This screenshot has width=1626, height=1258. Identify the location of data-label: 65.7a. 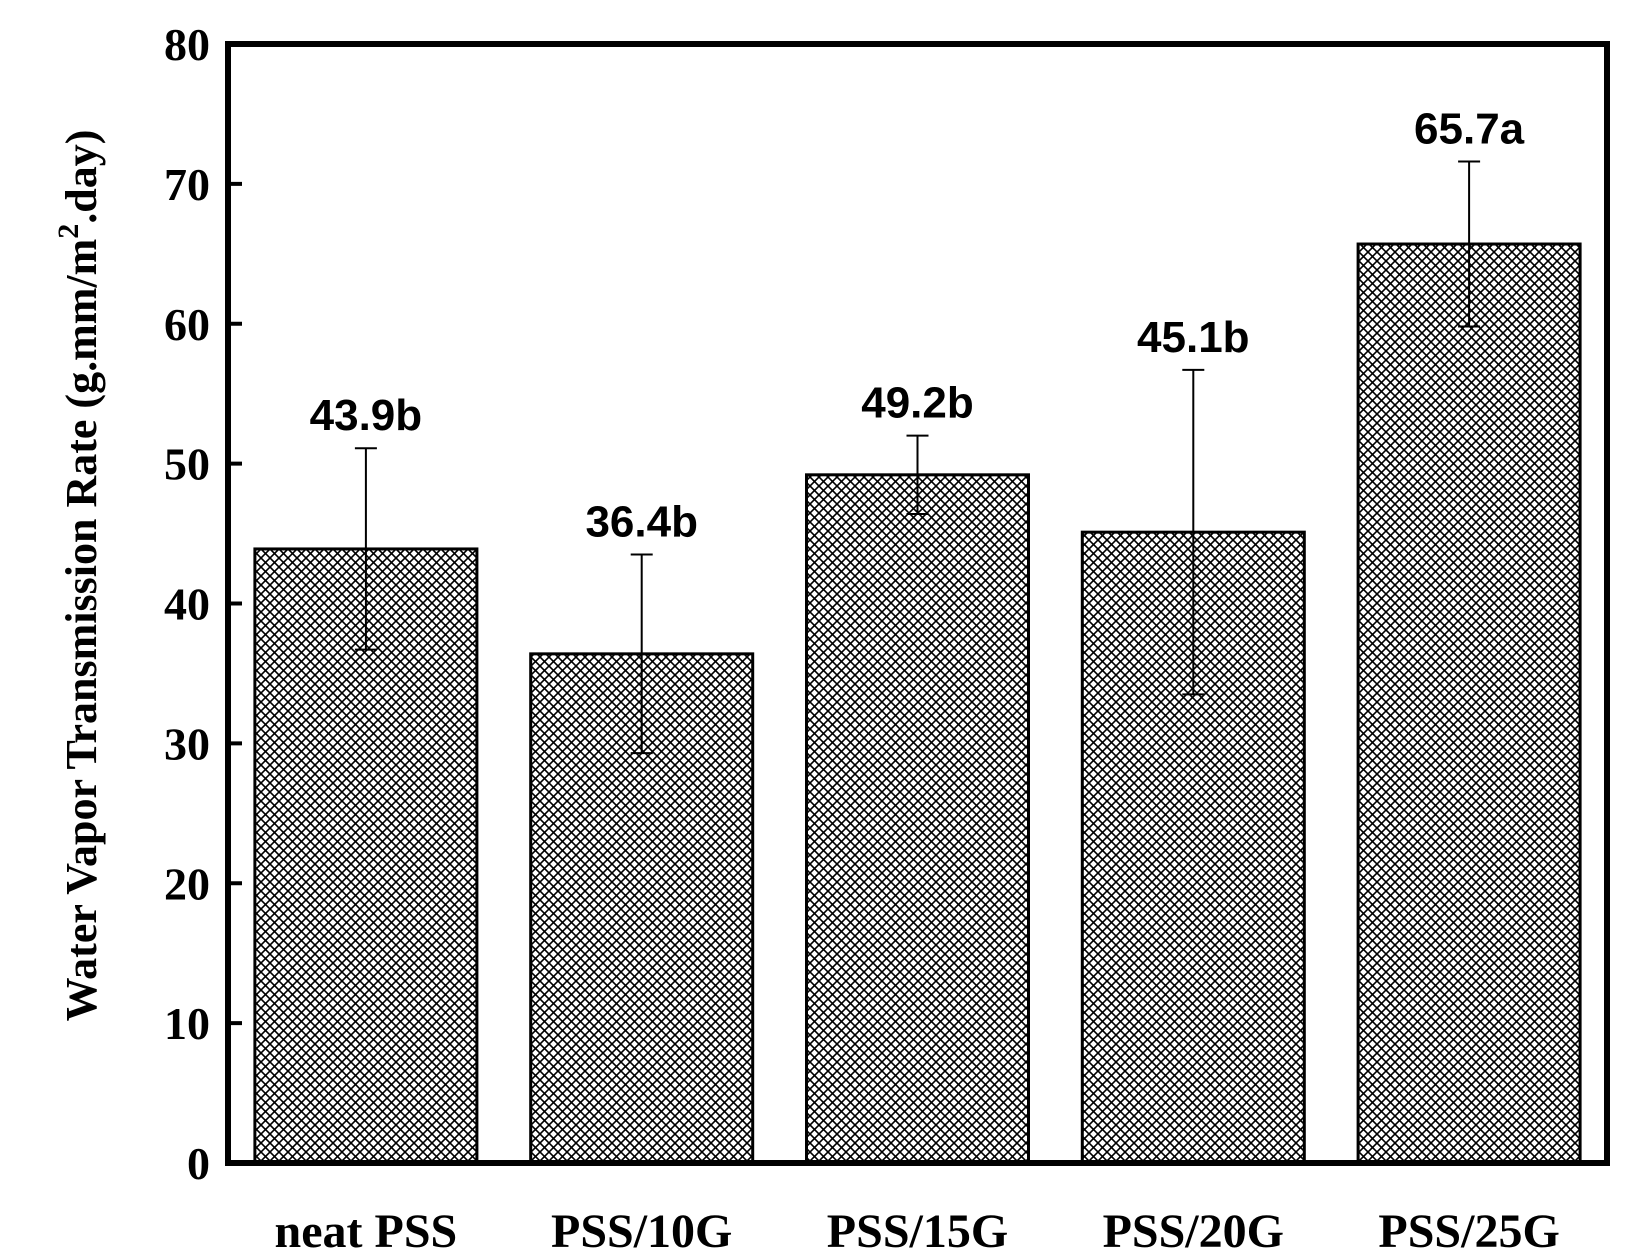
(1469, 128).